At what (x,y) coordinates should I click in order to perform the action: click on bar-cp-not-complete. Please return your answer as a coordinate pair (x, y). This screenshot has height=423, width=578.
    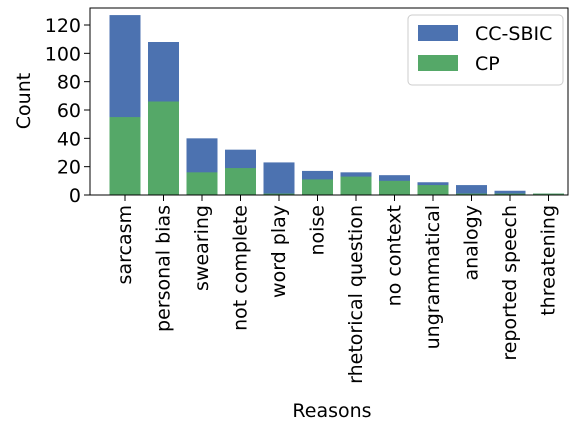
    Looking at the image, I should click on (240, 181).